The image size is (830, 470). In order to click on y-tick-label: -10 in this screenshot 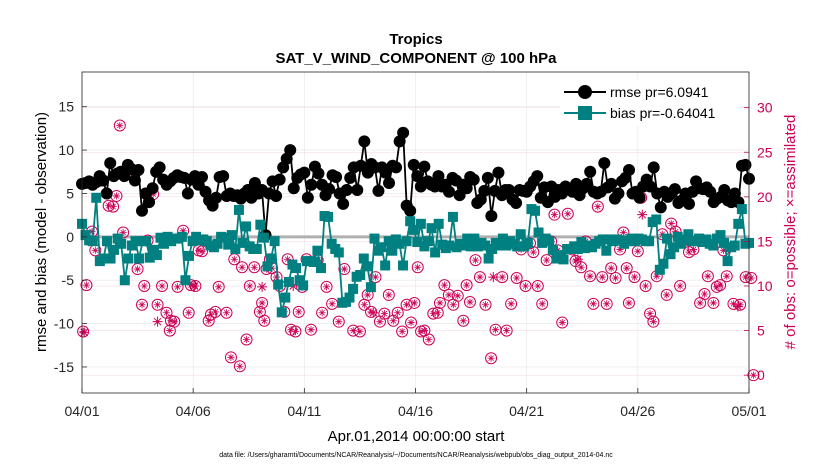, I will do `click(64, 324)`.